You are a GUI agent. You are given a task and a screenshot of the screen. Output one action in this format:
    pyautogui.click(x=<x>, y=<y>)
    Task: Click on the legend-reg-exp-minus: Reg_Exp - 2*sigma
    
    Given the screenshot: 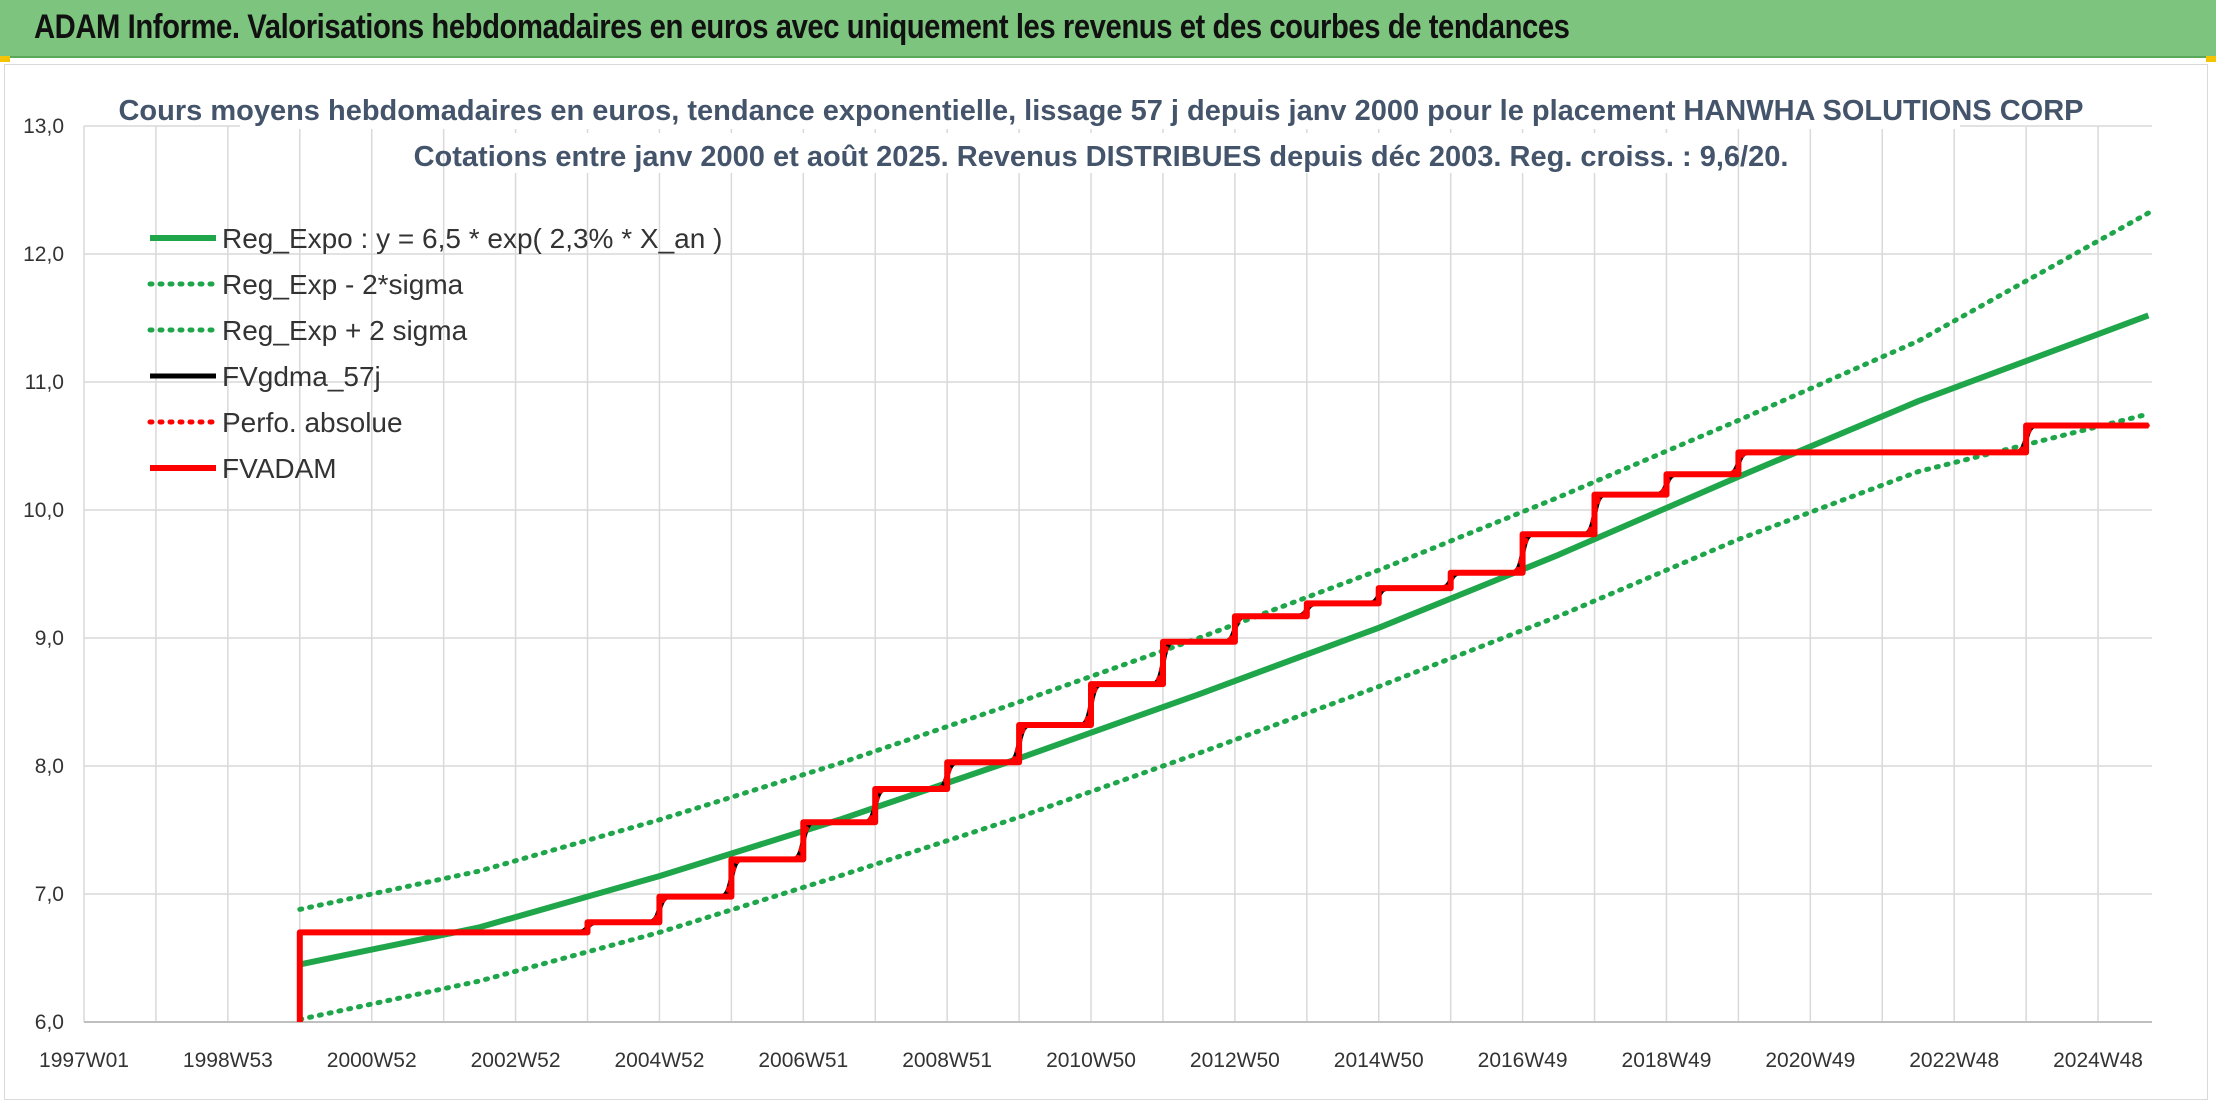 What is the action you would take?
    pyautogui.click(x=305, y=284)
    